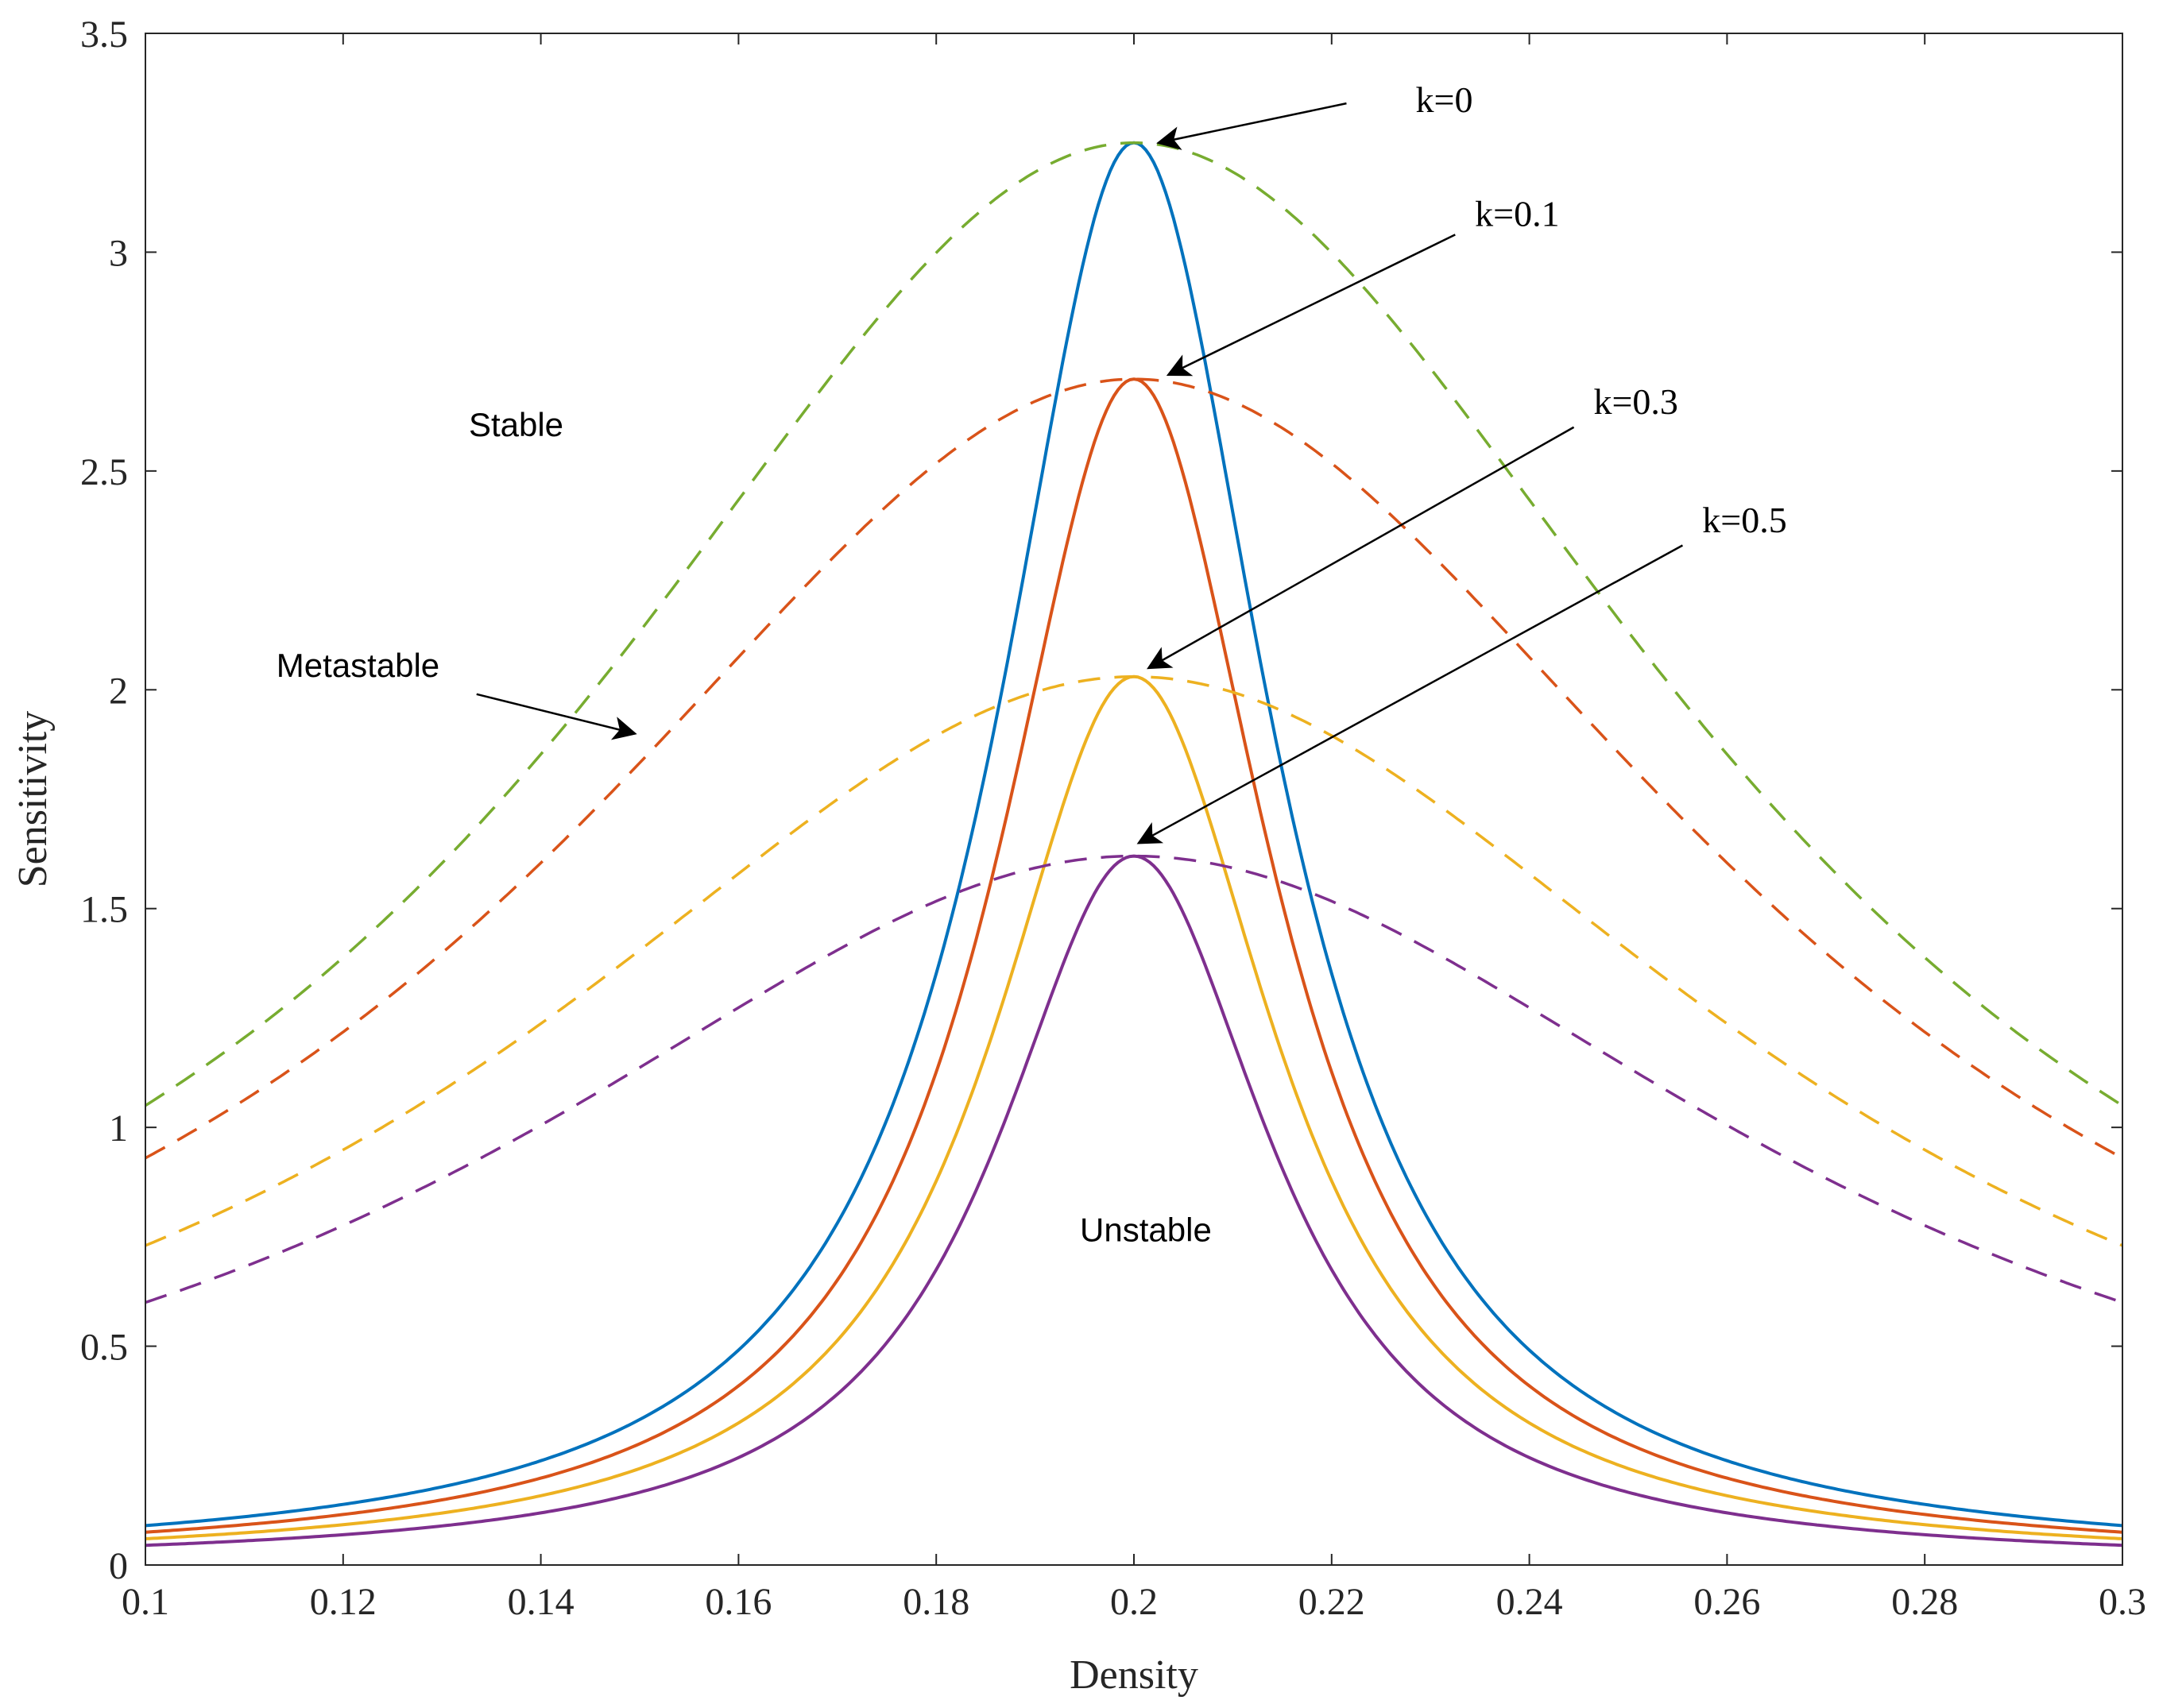 Image resolution: width=2159 pixels, height=1708 pixels. Describe the element at coordinates (358, 665) in the screenshot. I see `annotation-label-metastable: Metastable` at that location.